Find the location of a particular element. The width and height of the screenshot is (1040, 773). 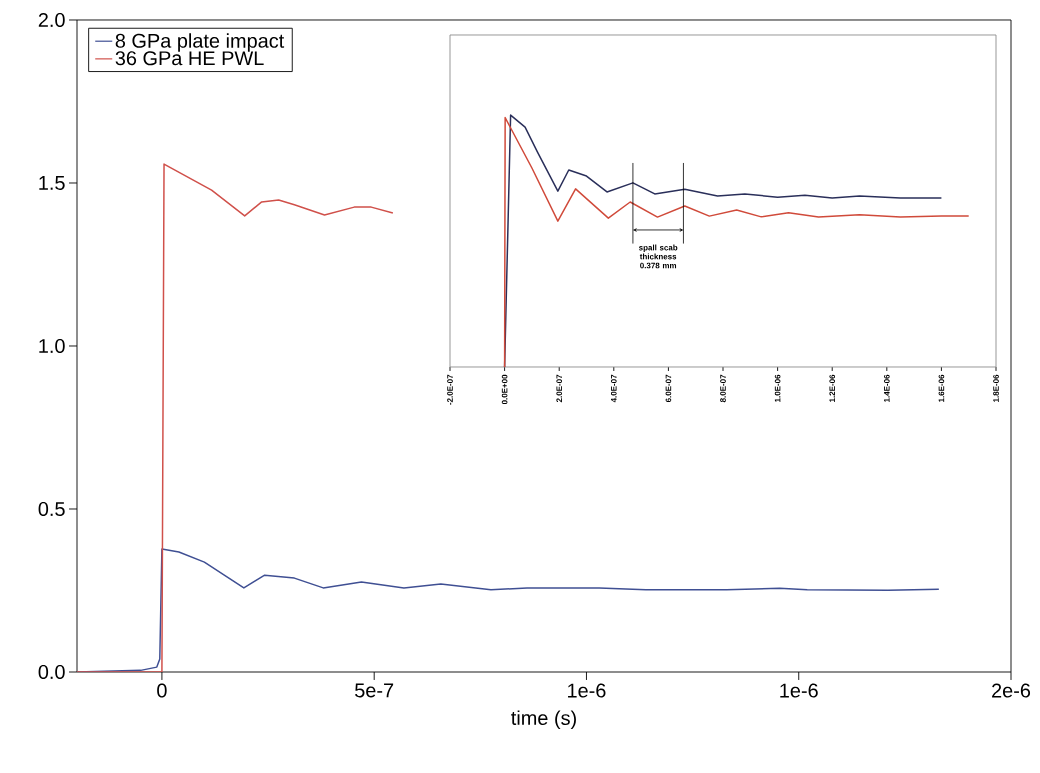

legend-label: 8 GPa plate impact is located at coordinates (200, 42).